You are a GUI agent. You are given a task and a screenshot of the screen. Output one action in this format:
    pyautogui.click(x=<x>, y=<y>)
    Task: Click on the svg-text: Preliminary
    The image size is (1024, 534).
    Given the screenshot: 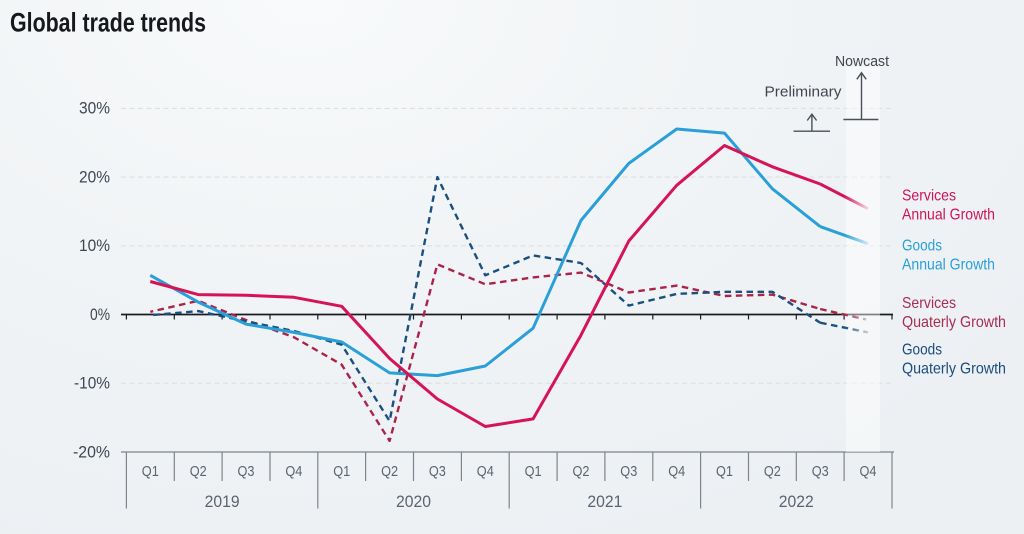 What is the action you would take?
    pyautogui.click(x=804, y=92)
    